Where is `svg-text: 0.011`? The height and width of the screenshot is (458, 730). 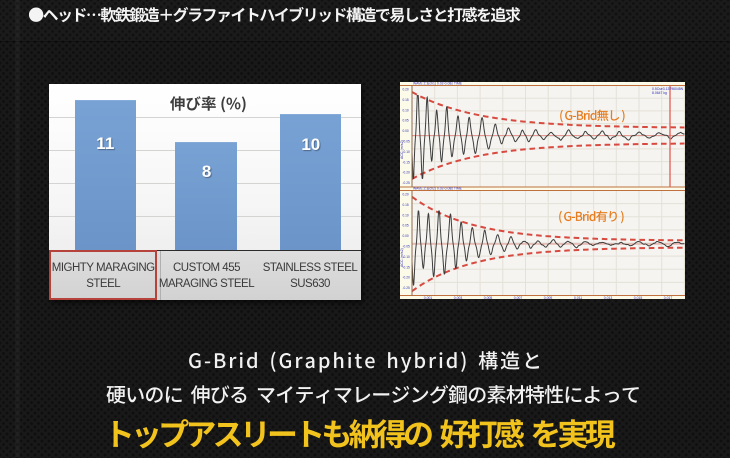
svg-text: 0.011 is located at coordinates (578, 297).